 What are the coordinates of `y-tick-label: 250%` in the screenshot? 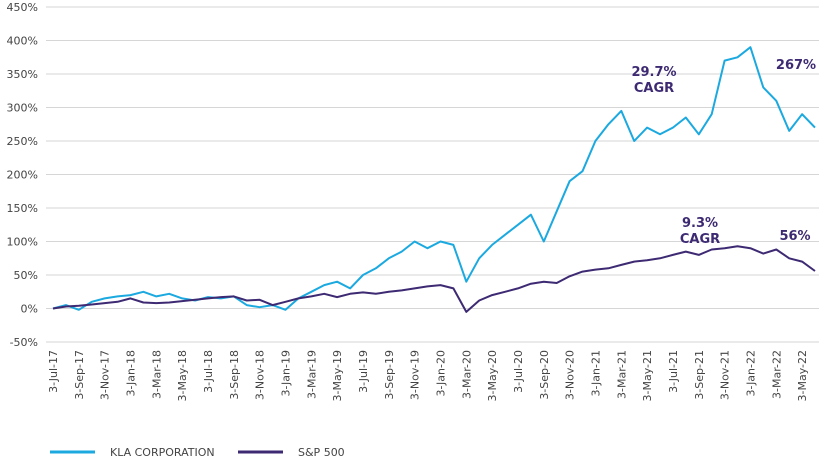 It's located at (22, 141).